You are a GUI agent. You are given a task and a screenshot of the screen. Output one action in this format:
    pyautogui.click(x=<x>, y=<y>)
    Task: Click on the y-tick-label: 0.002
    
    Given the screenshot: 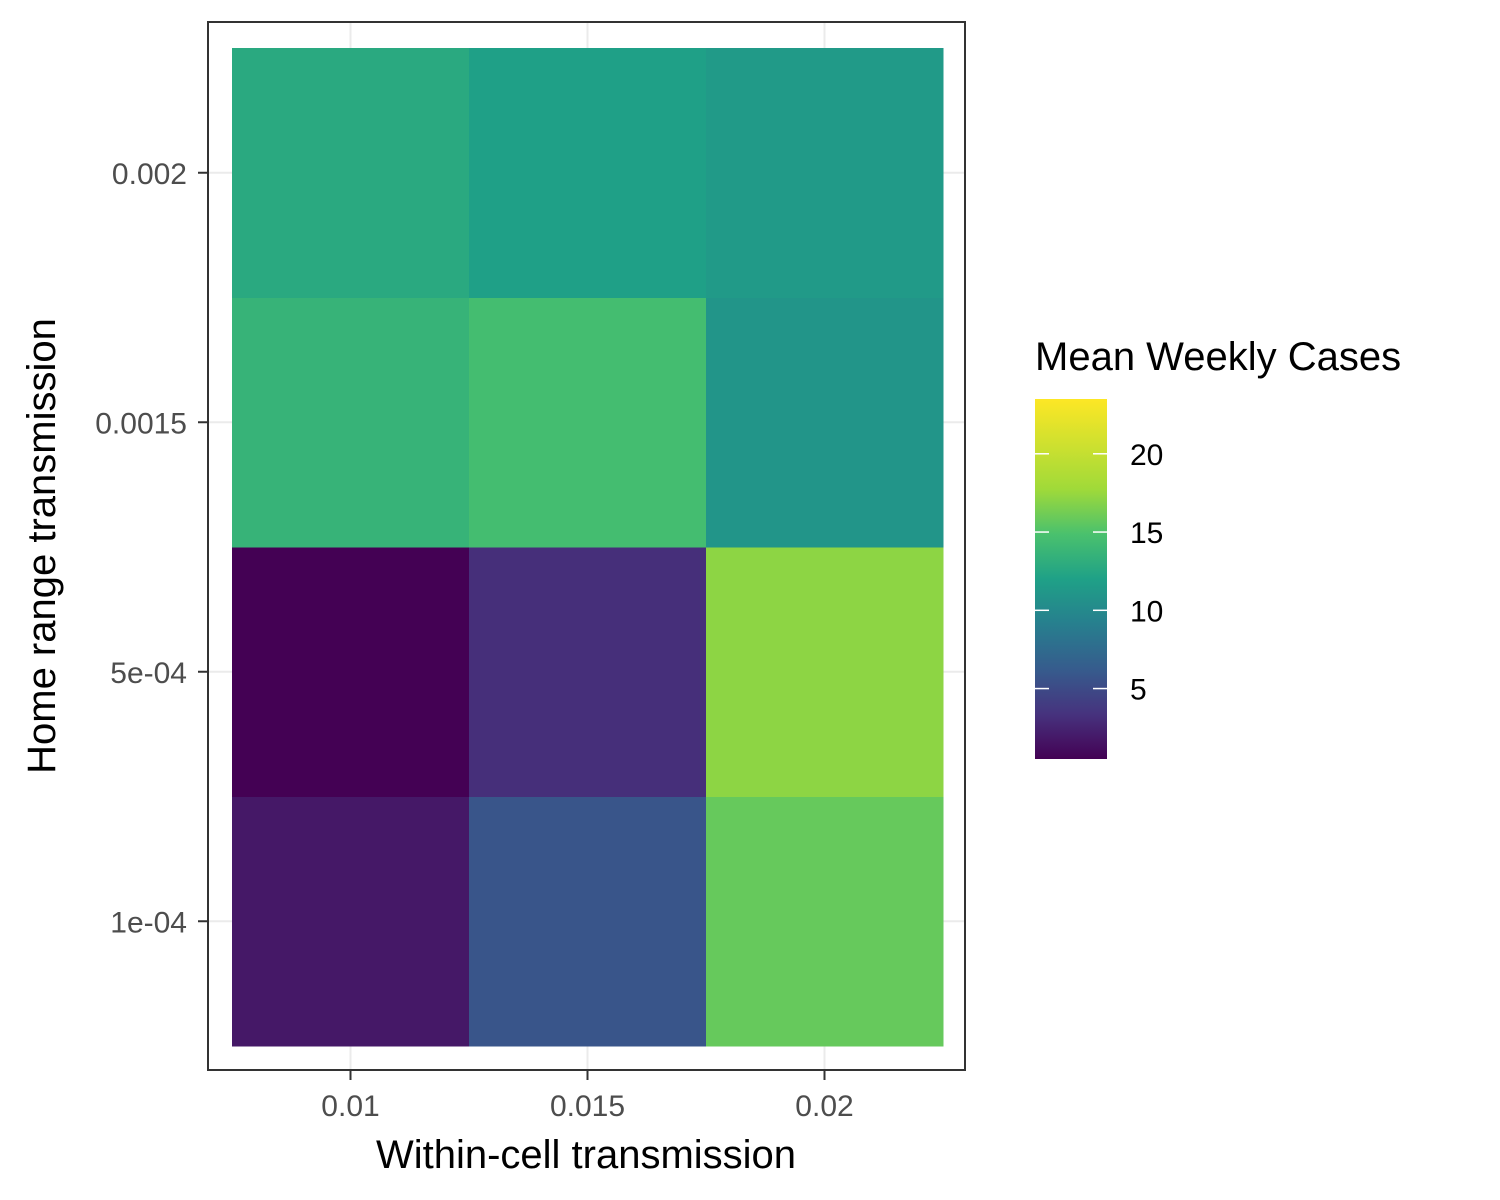 What is the action you would take?
    pyautogui.click(x=149, y=174)
    